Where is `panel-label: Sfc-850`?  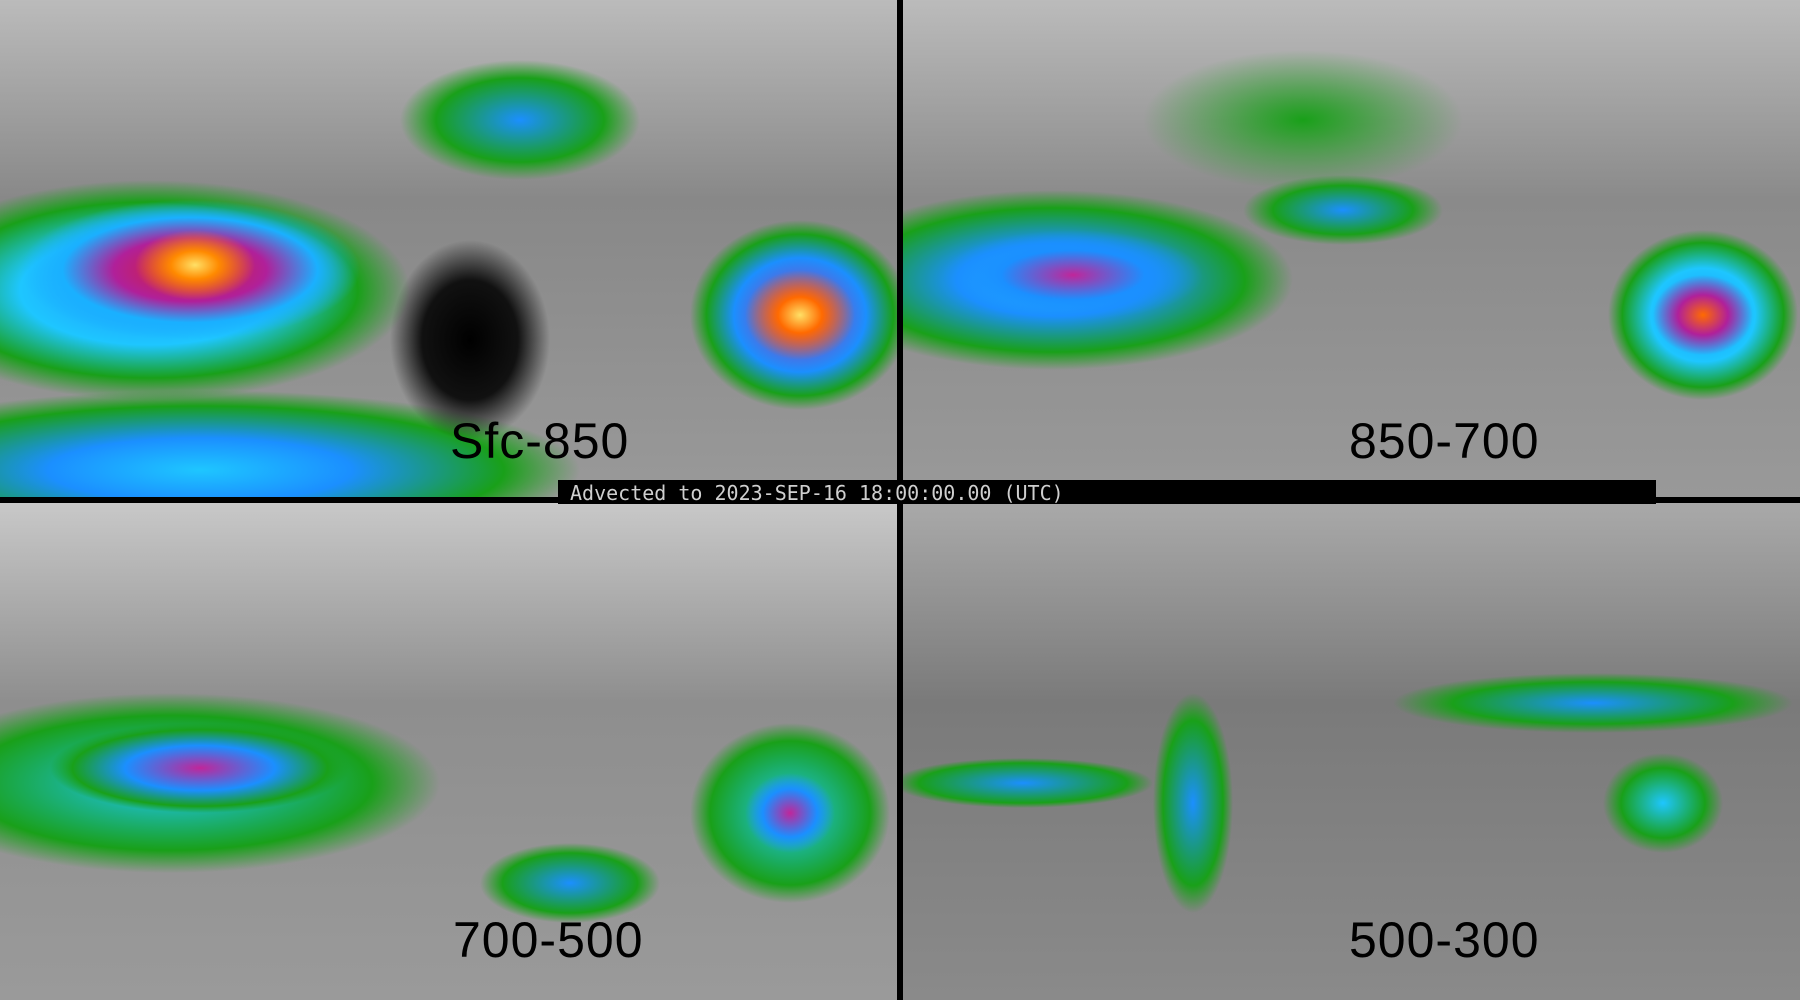 panel-label: Sfc-850 is located at coordinates (540, 441).